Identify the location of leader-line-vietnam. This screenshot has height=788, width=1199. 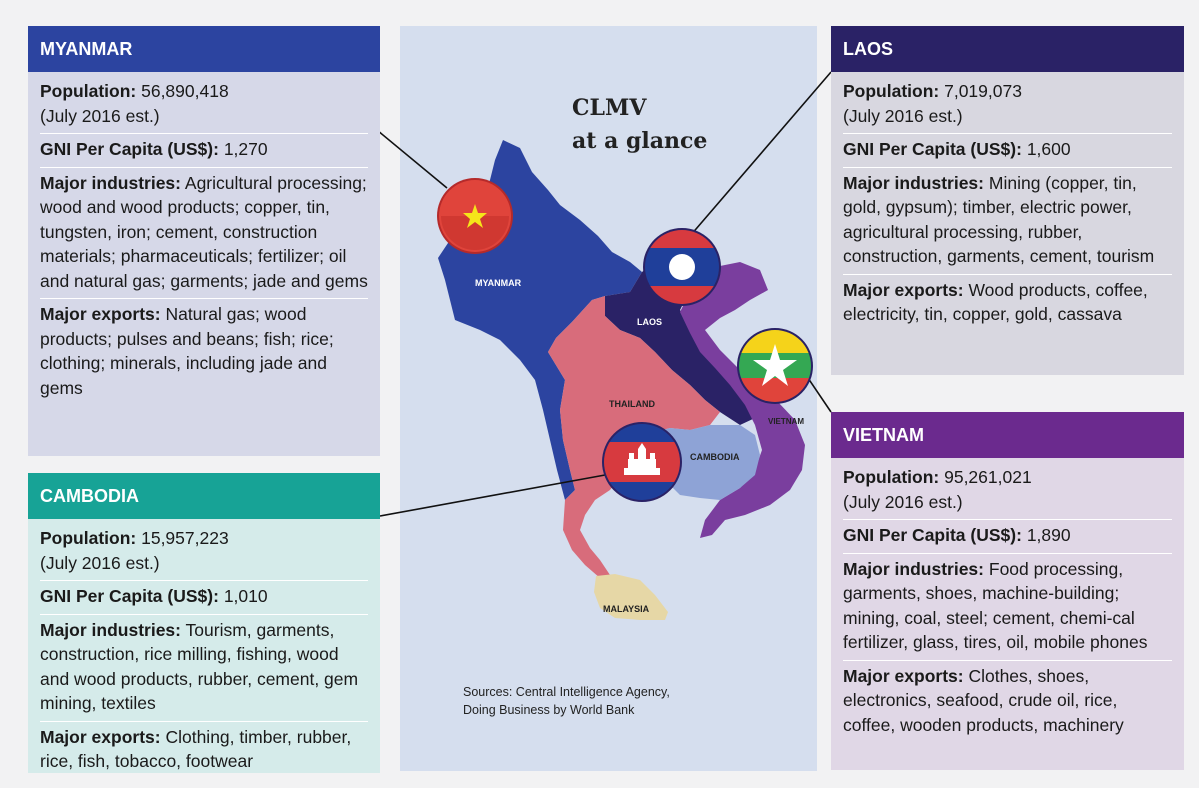
(819, 395).